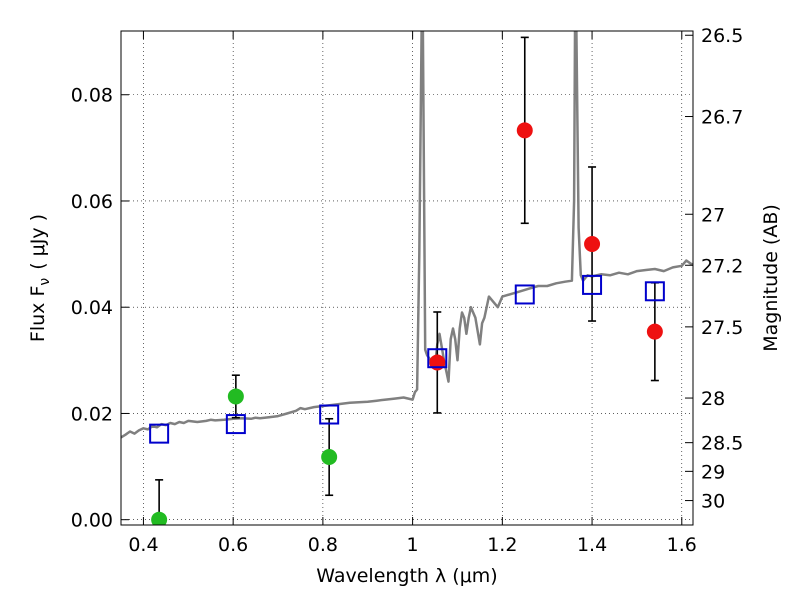  What do you see at coordinates (406, 576) in the screenshot?
I see `x-axis-title: Wavelength λ (μm)` at bounding box center [406, 576].